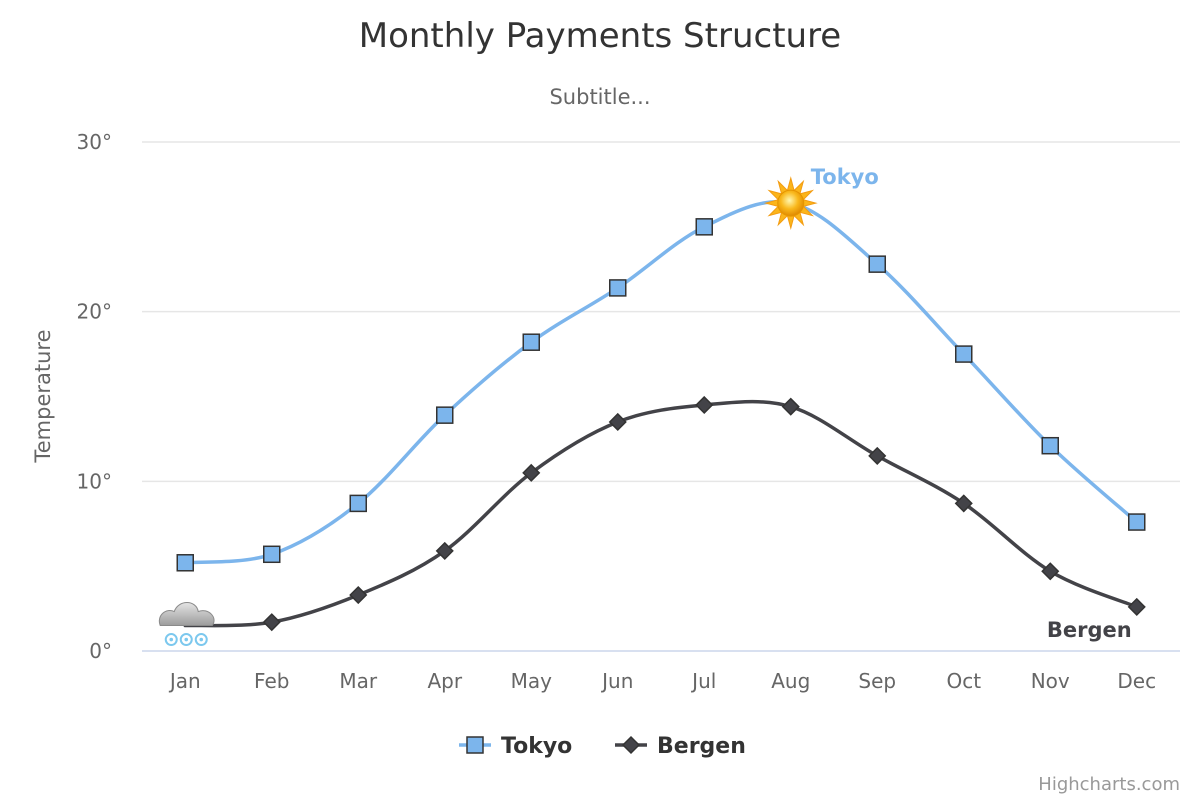 This screenshot has height=800, width=1200. What do you see at coordinates (186, 624) in the screenshot?
I see `snow-cloud-icon` at bounding box center [186, 624].